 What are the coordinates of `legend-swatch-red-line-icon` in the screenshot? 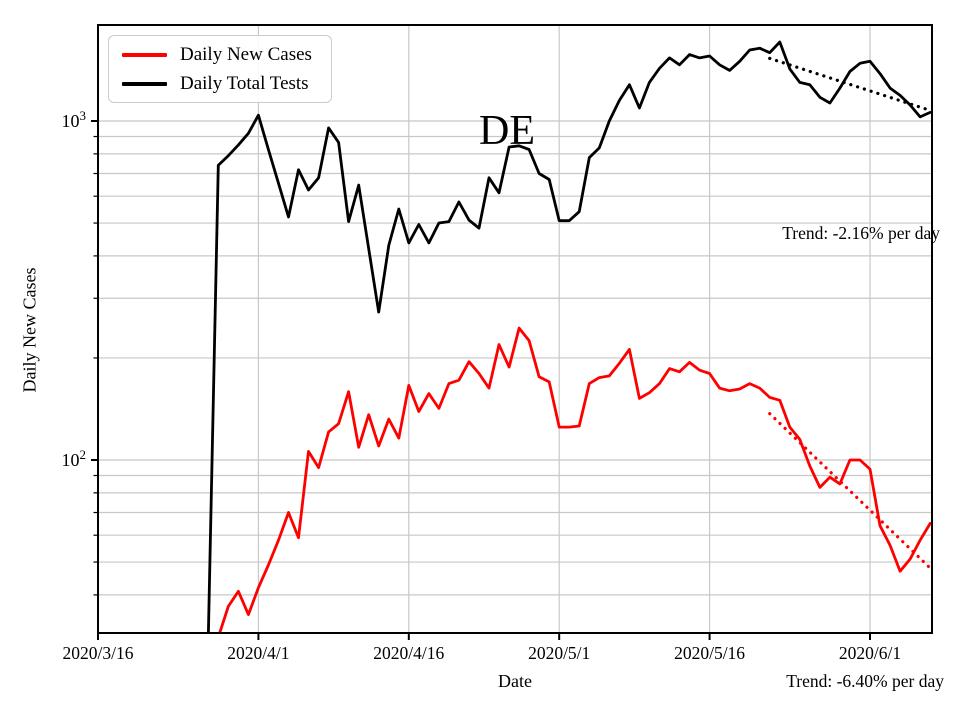 It's located at (144, 54).